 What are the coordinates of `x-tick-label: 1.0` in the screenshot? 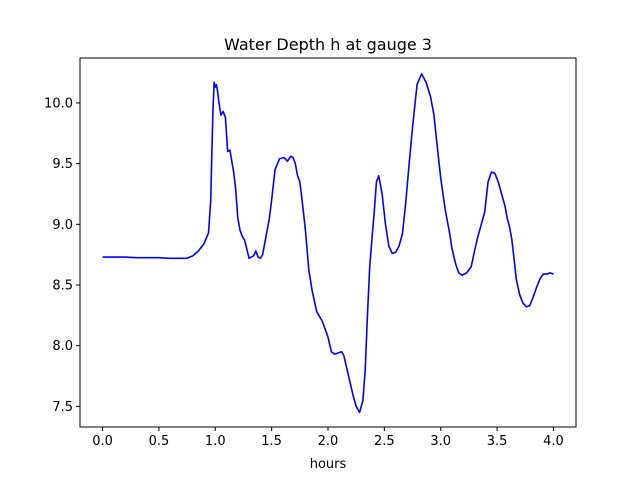 It's located at (215, 441).